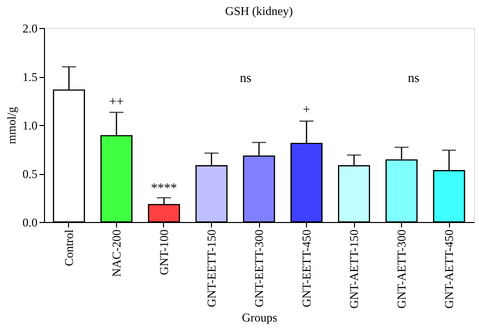  I want to click on x-tick-label: GNT-100, so click(163, 253).